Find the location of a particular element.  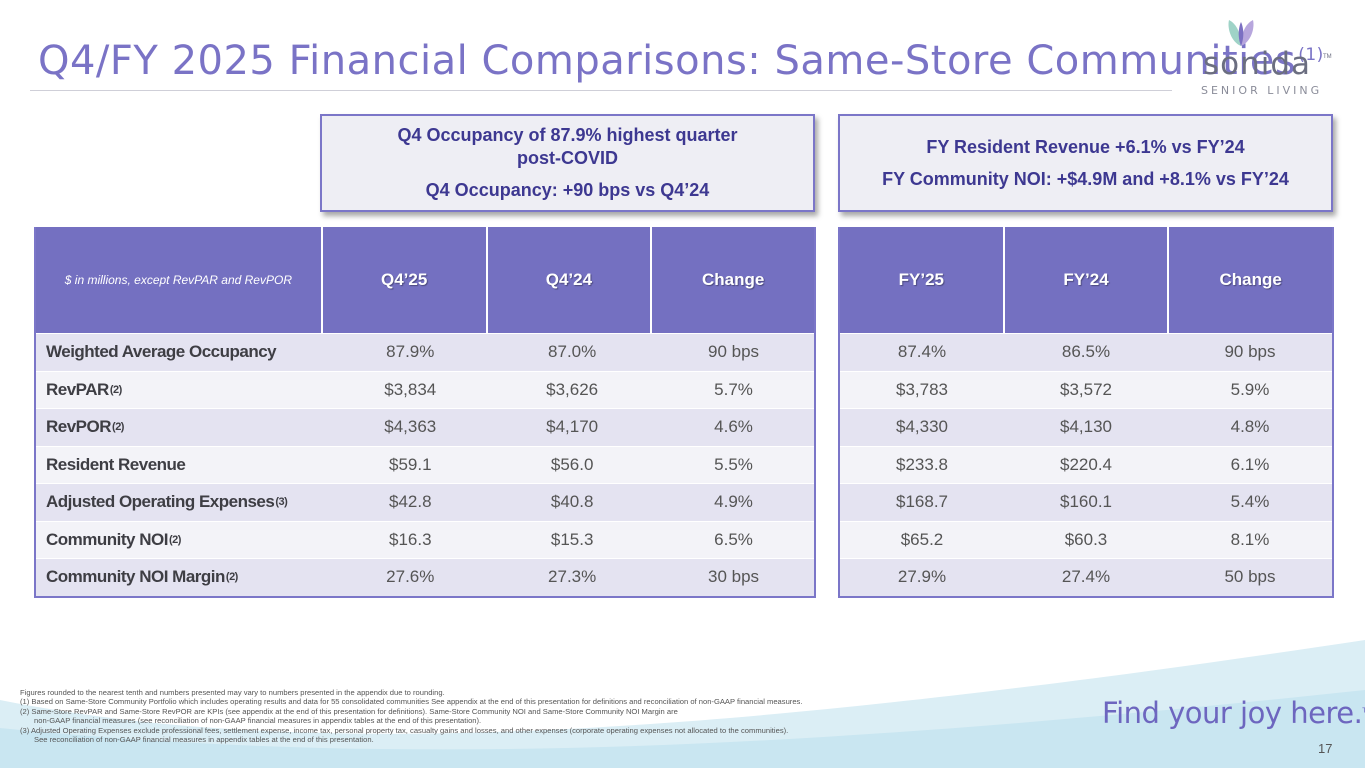

table-cell: 27.4% is located at coordinates (1086, 577).